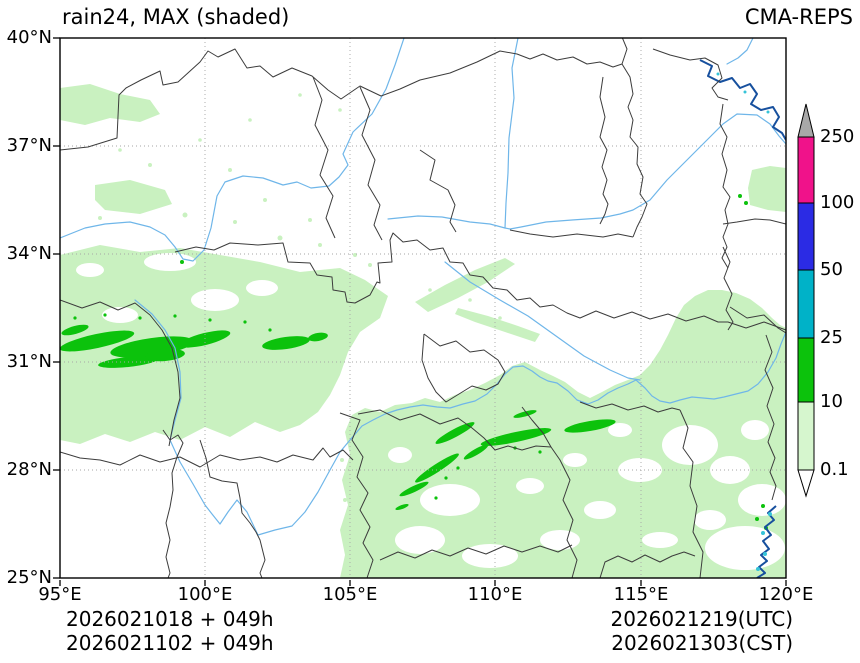 The image size is (860, 663). I want to click on colorbar-seg-0.1-10, so click(806, 436).